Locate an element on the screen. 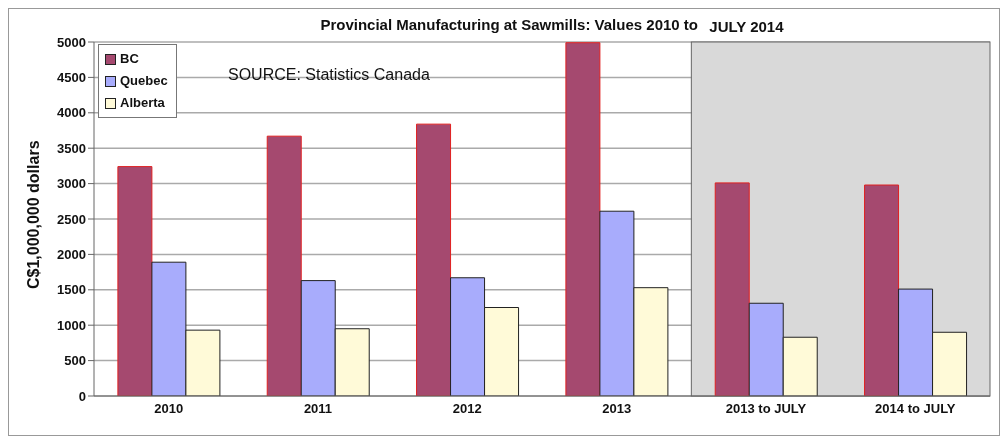 The image size is (1008, 444). x-tick-label: 2014 to JULY is located at coordinates (915, 409).